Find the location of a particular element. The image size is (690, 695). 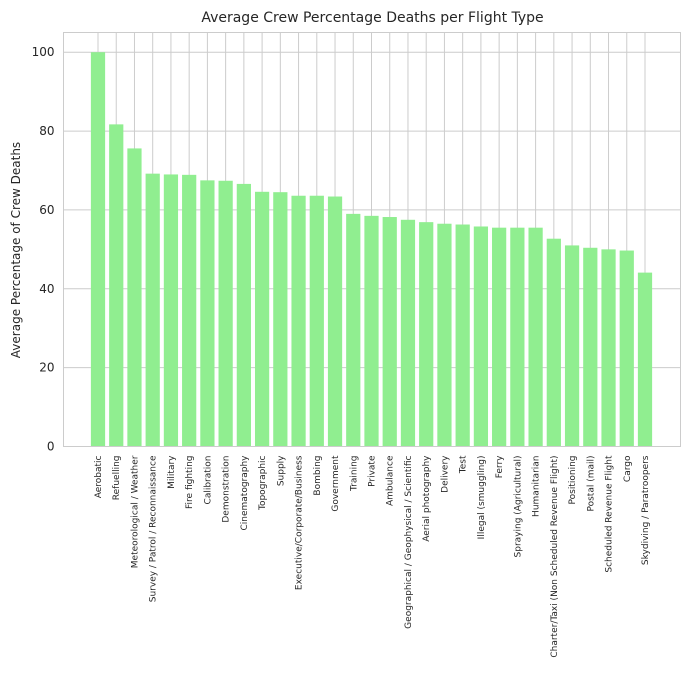

y-tick-label: 60 is located at coordinates (46, 210).